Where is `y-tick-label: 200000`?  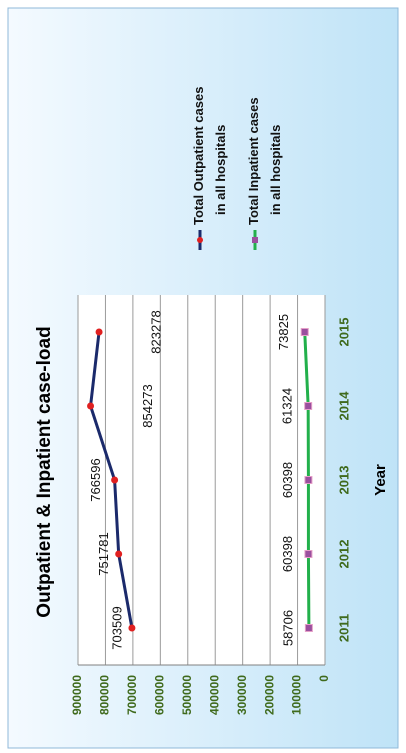 y-tick-label: 200000 is located at coordinates (269, 695).